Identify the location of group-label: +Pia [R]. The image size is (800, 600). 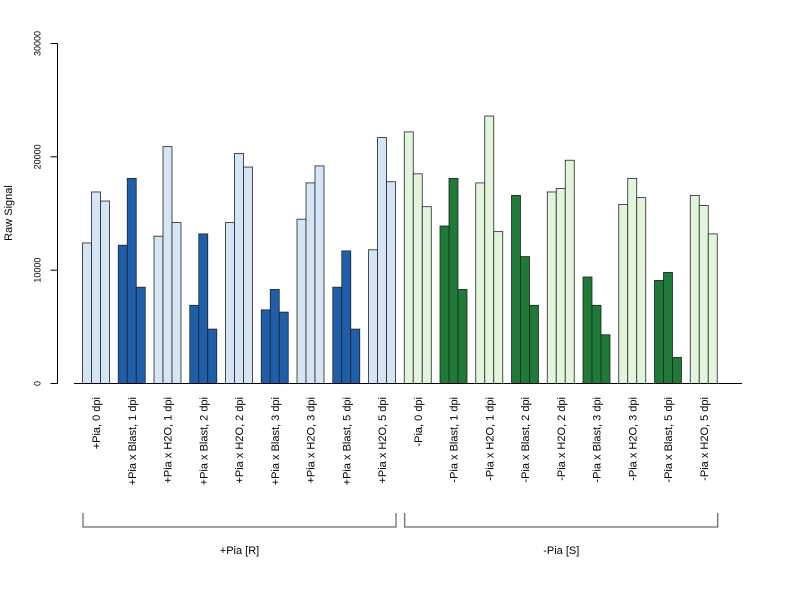
(239, 551).